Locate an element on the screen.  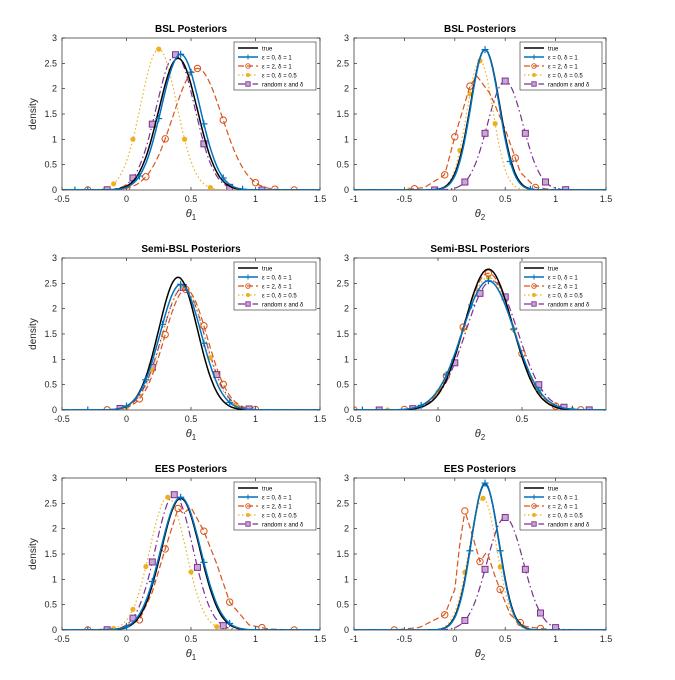
x-tick-label: -1 is located at coordinates (354, 639).